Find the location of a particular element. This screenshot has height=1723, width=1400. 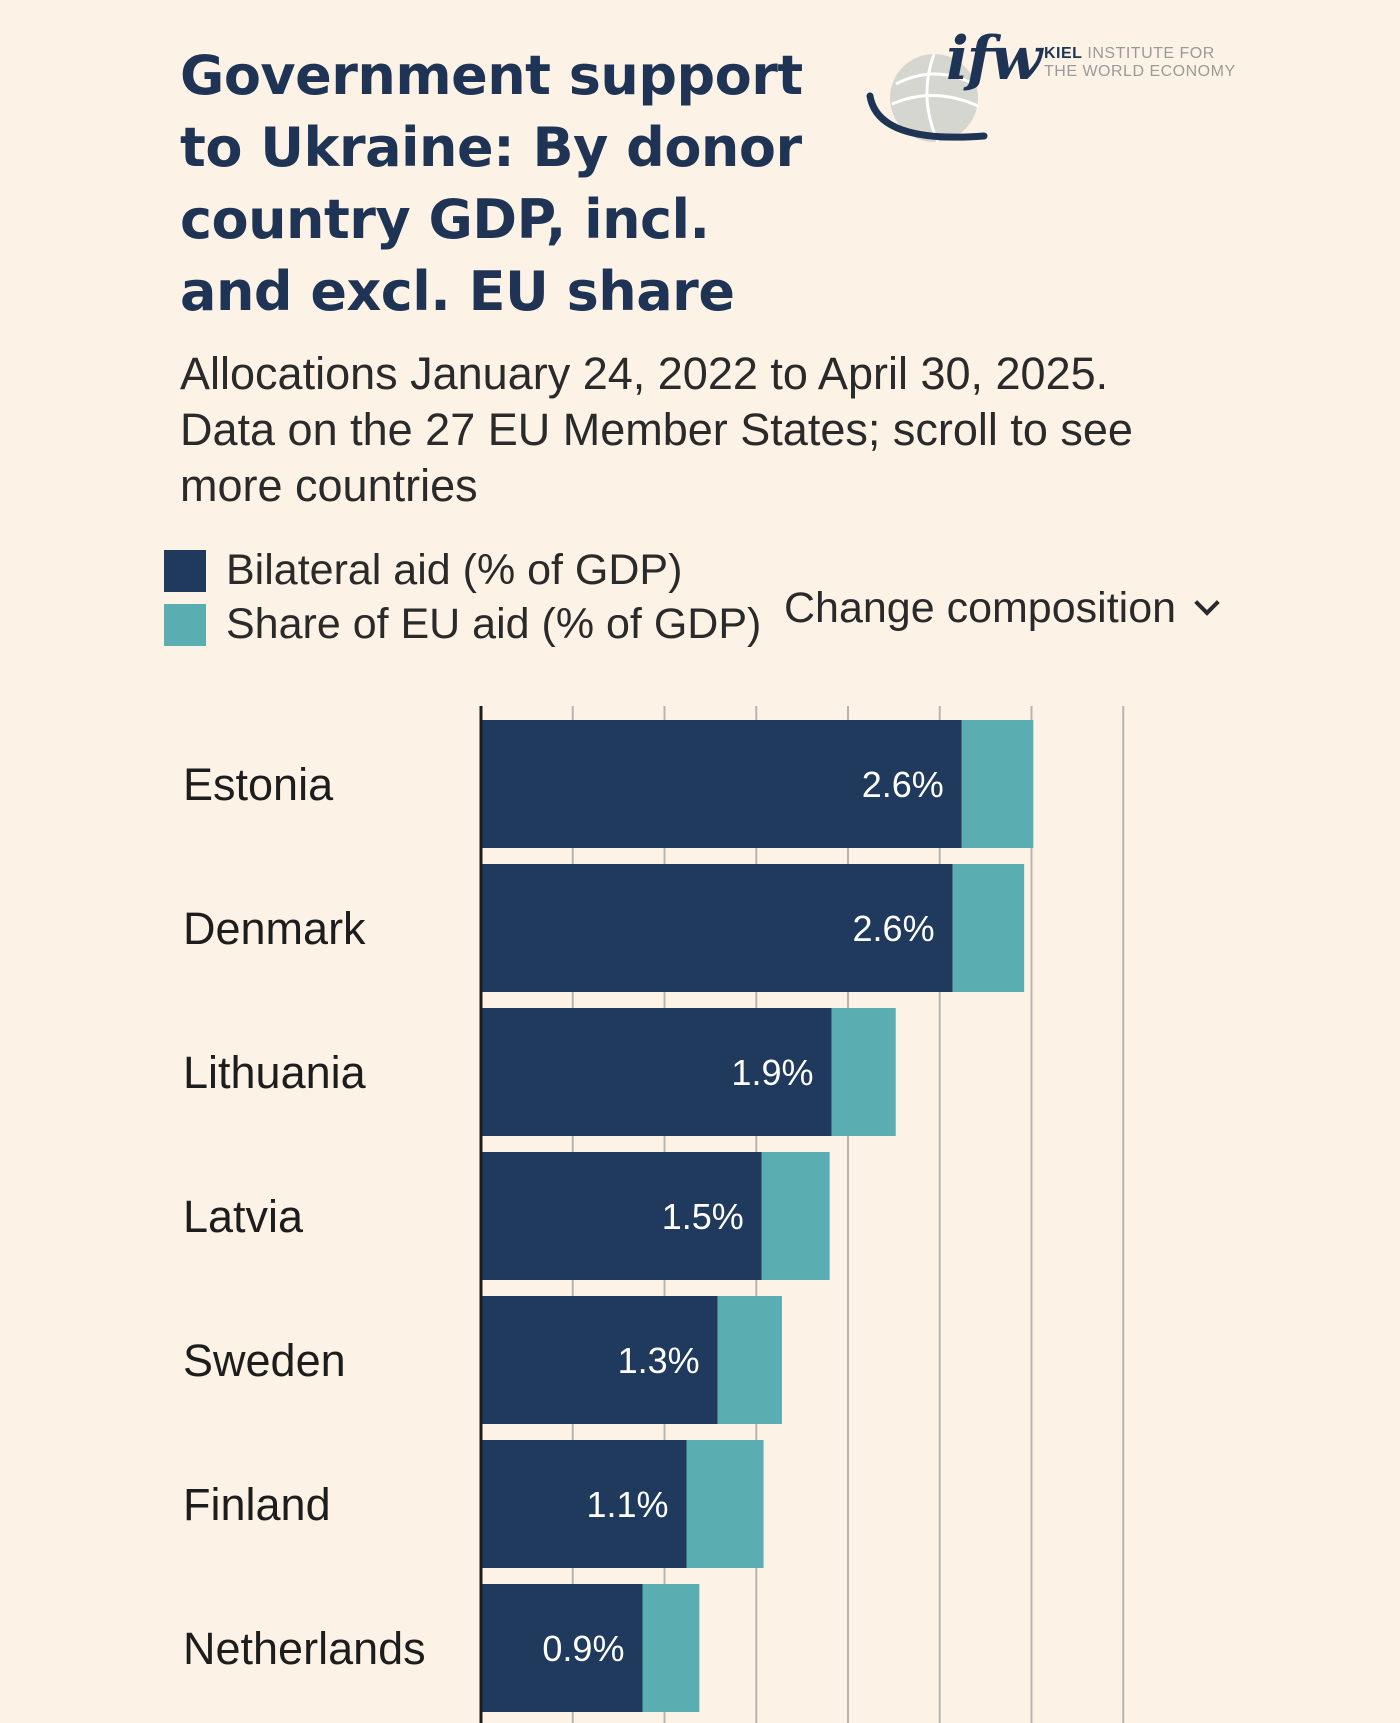

bar-value-label: 0.9% is located at coordinates (583, 1648).